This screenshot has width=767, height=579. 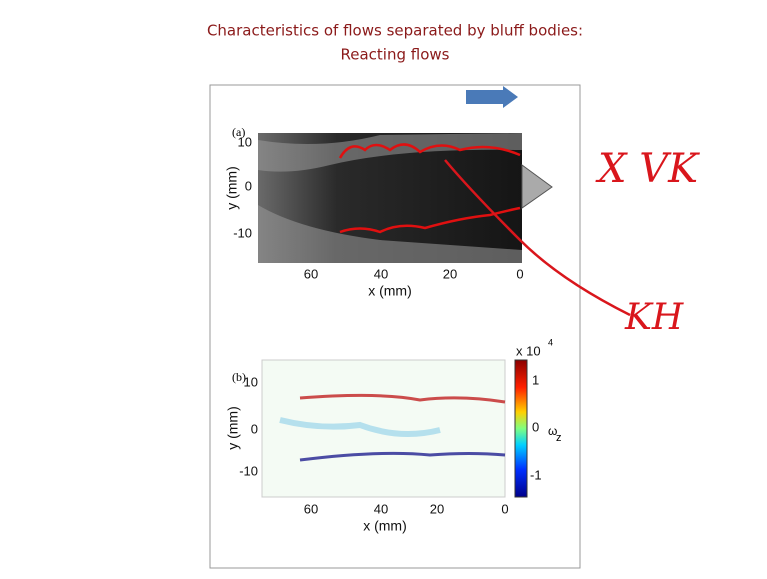 I want to click on colorbar-tick: 1, so click(x=535, y=379).